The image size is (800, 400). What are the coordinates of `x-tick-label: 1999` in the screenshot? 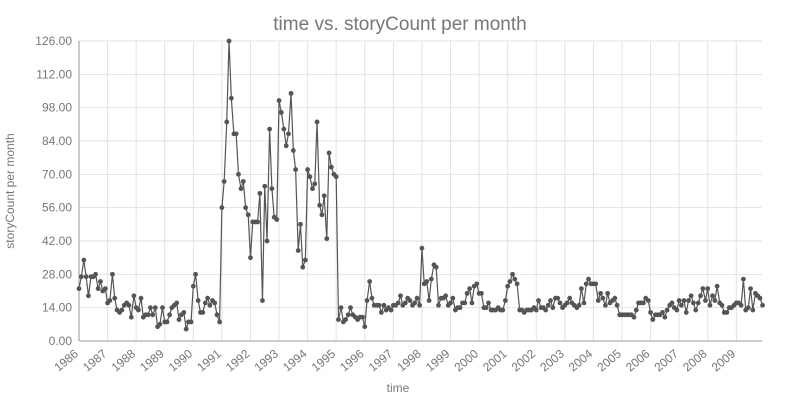 It's located at (438, 360).